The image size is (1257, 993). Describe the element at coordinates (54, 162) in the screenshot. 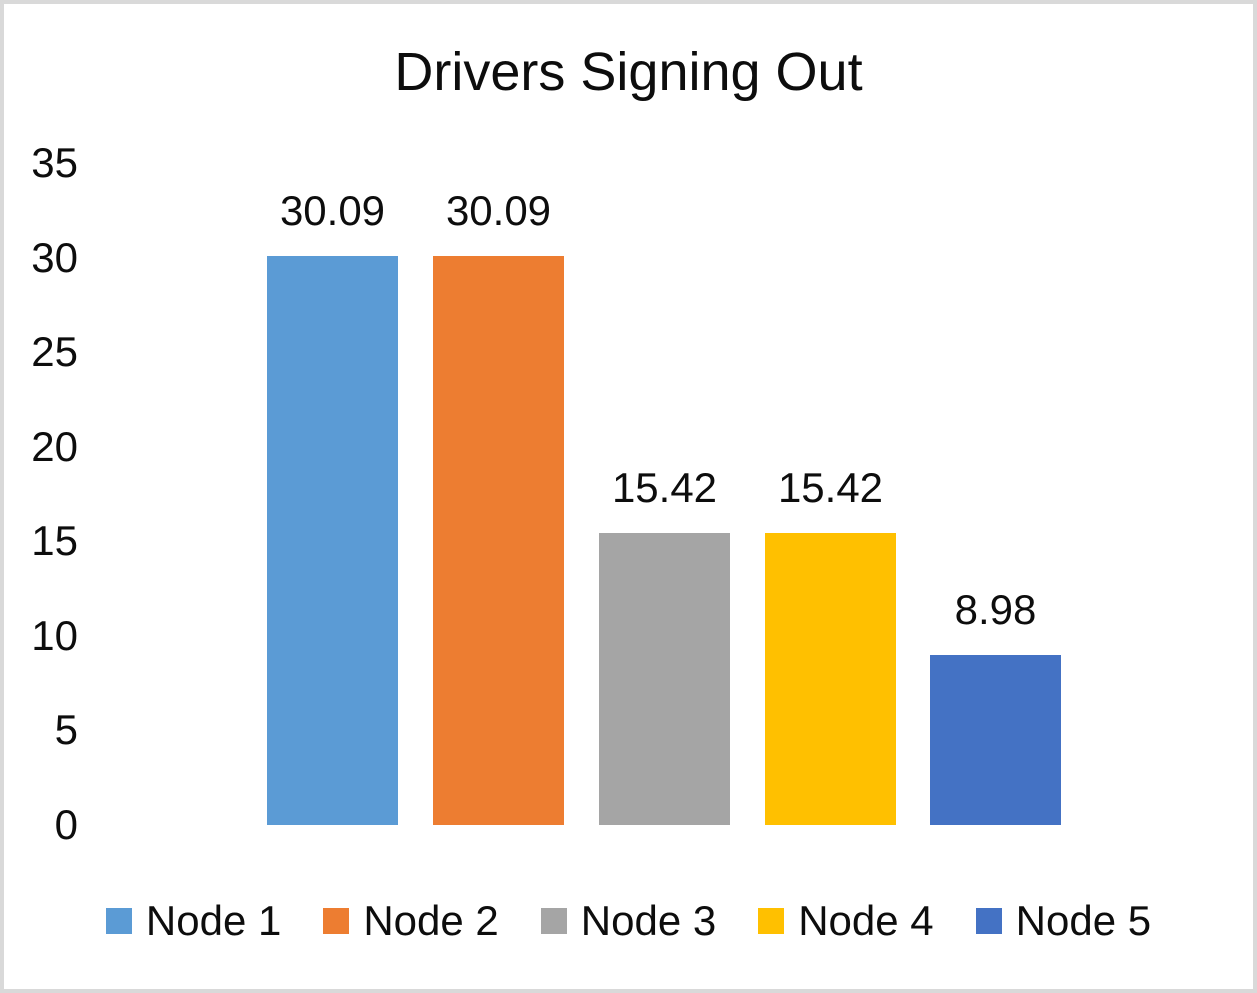

I see `y-tick-label: 35` at that location.